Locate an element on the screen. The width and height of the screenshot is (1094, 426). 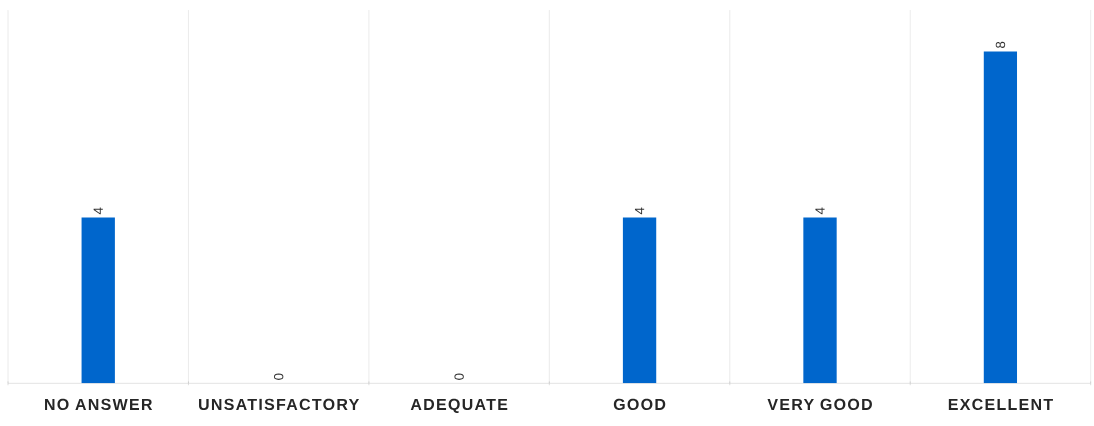
x-tick-label: UNSATISFACTORY is located at coordinates (279, 404).